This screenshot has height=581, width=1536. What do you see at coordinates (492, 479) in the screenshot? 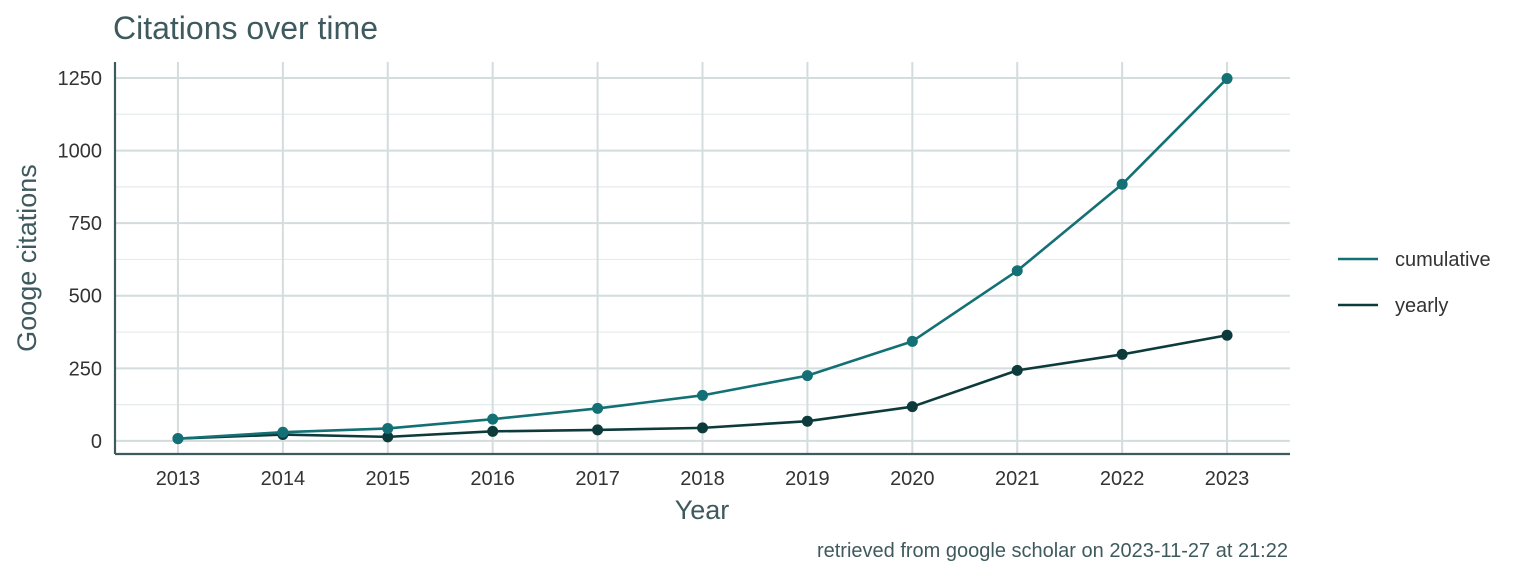
I see `x-tick-label: 2016` at bounding box center [492, 479].